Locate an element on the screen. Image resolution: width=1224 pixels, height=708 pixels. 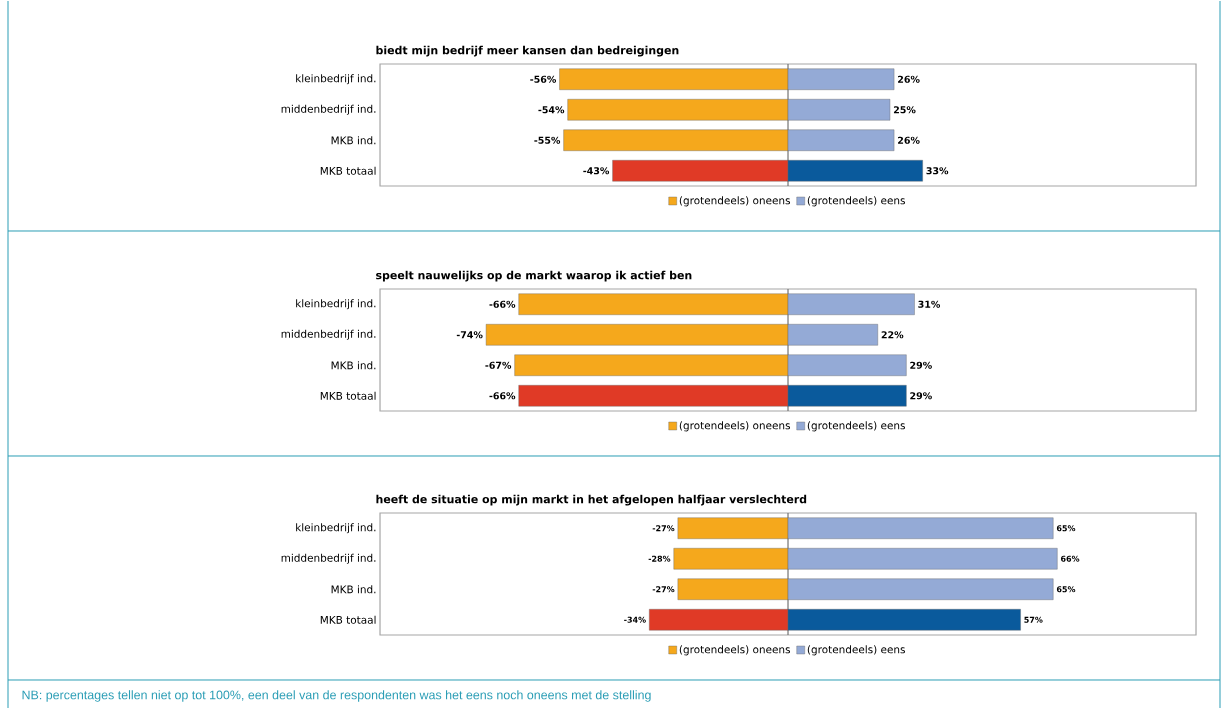
chart-title: speelt nauwelijks op de markt waarop ik actief ben is located at coordinates (534, 276).